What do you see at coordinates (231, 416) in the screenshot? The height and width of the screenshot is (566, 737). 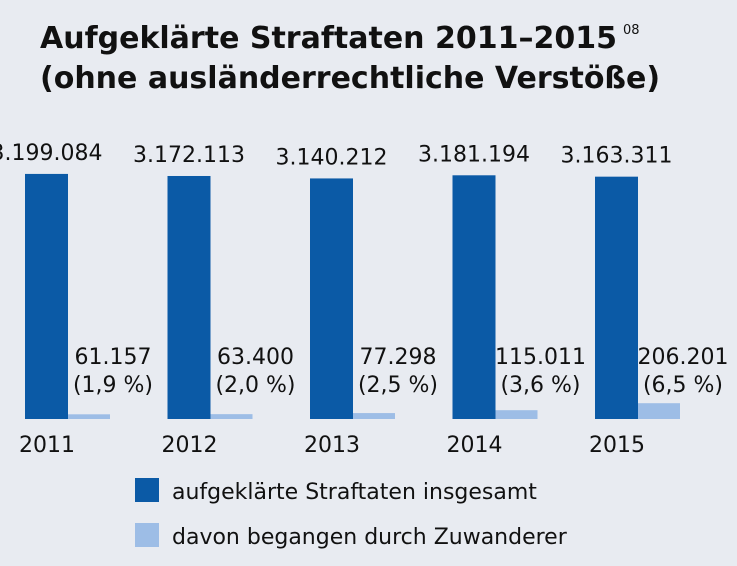 I see `bar-migrants-2012` at bounding box center [231, 416].